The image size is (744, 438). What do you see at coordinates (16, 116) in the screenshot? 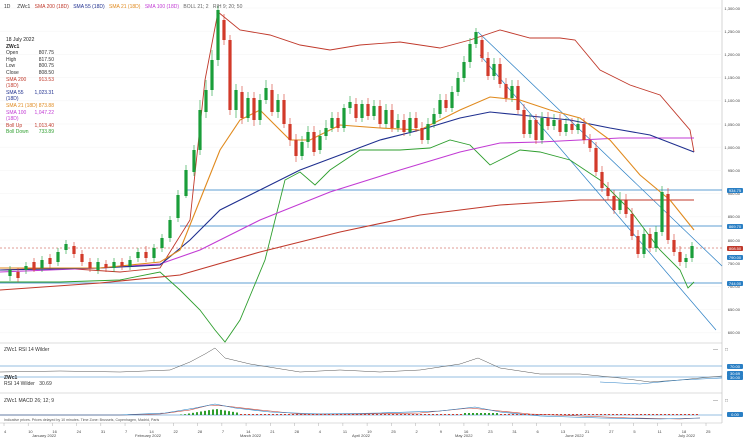
I see `info-label: SMA 100 (18D)` at bounding box center [16, 116].